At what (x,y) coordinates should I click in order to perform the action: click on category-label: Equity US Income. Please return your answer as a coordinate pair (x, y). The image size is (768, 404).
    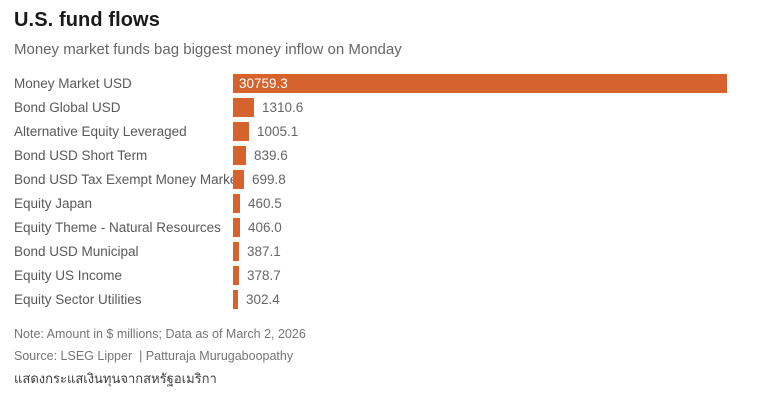
    Looking at the image, I should click on (68, 275).